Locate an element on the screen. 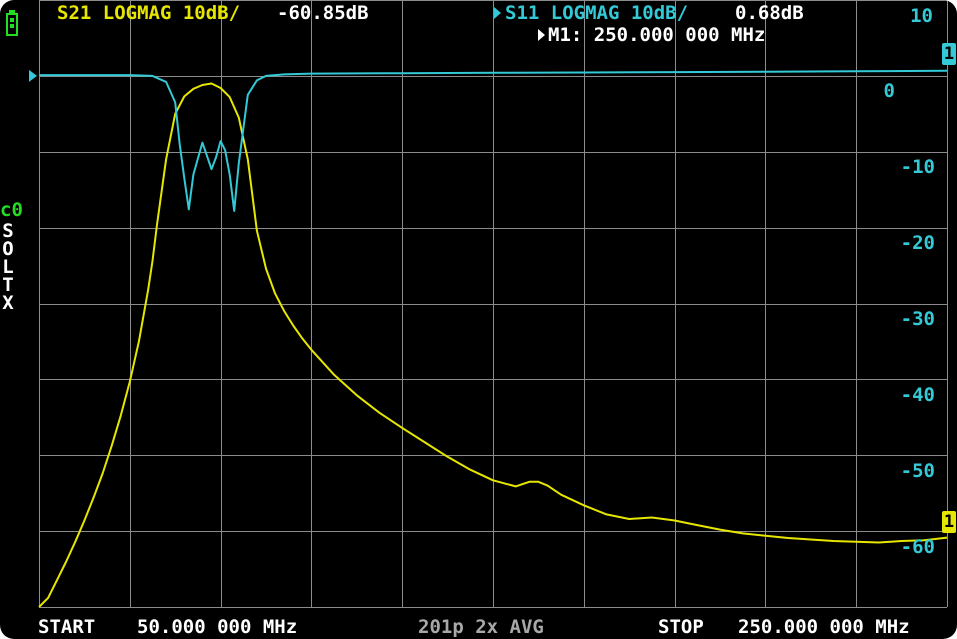 This screenshot has width=957, height=639. marker-layer is located at coordinates (33, 75).